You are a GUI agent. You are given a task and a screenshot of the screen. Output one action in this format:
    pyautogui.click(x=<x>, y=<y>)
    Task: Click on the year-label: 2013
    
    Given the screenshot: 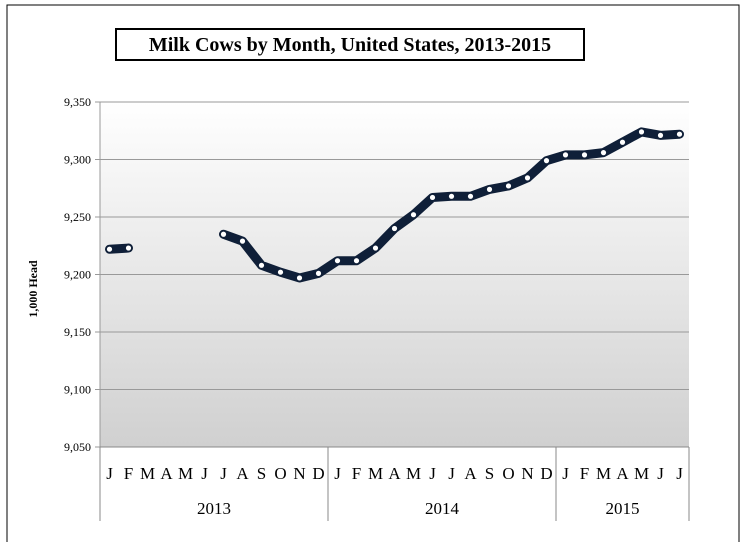 What is the action you would take?
    pyautogui.click(x=214, y=508)
    